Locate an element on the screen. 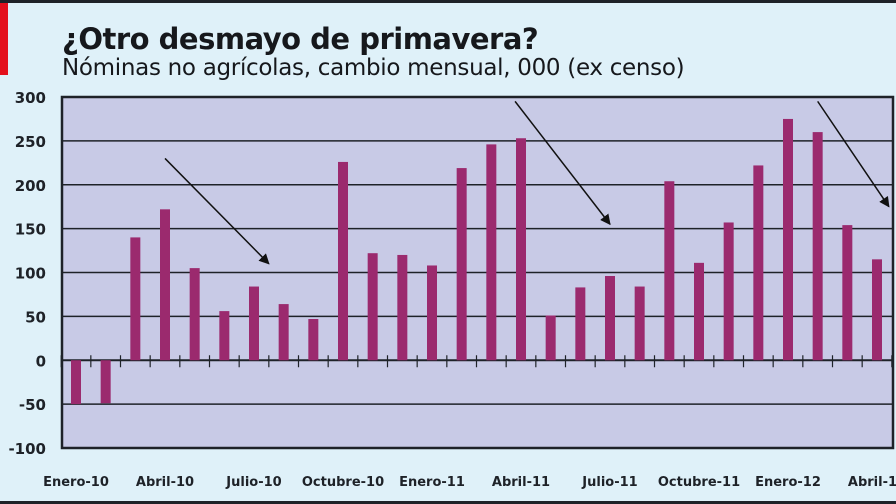 This screenshot has height=504, width=896. y-tick-label: -50 is located at coordinates (32, 405).